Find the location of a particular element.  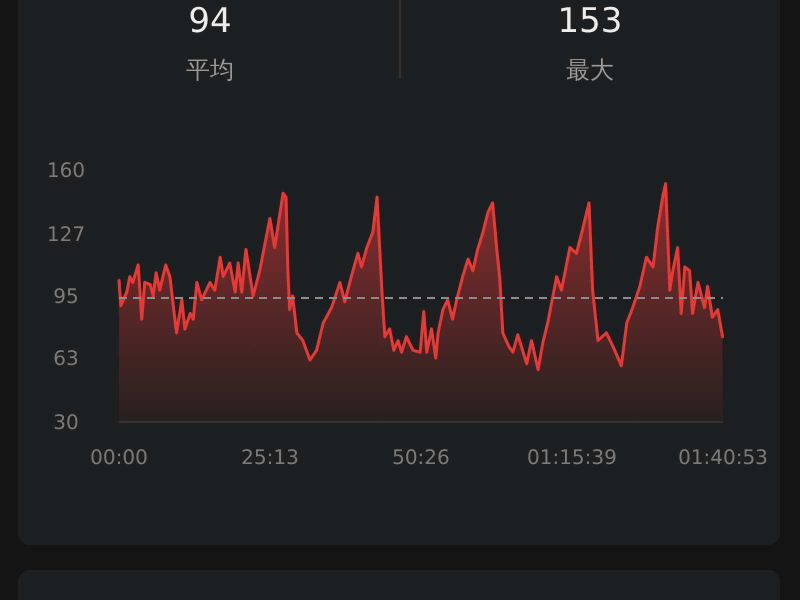

x-tick-label: 50:26 is located at coordinates (421, 457).